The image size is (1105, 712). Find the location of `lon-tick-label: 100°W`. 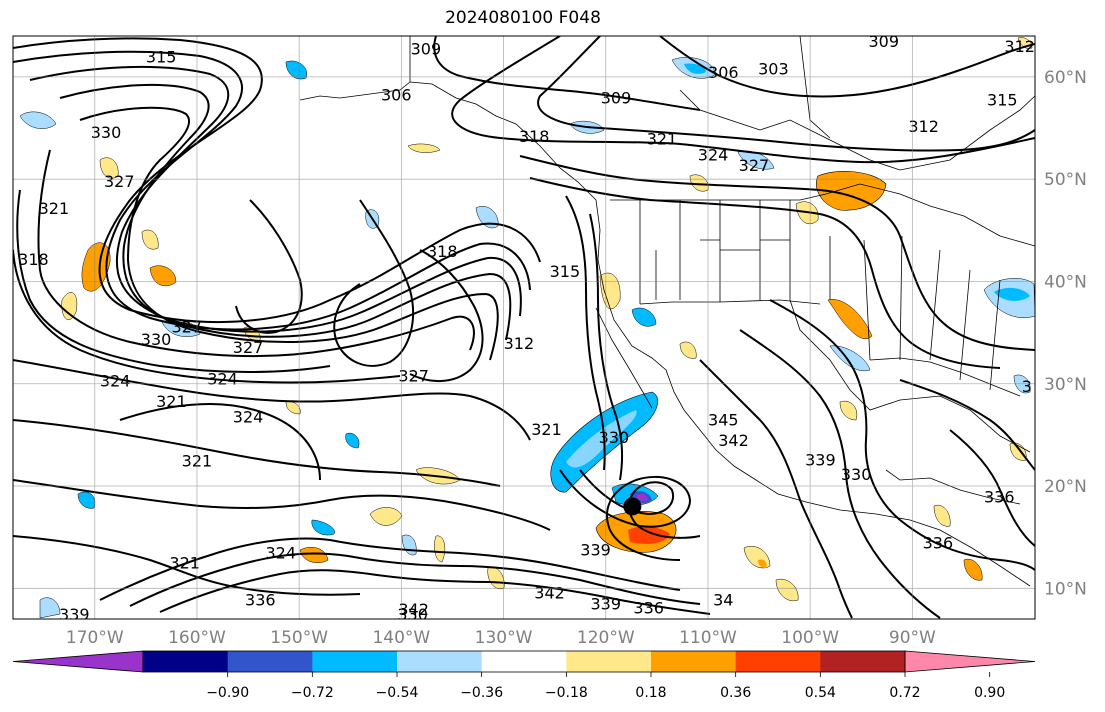

lon-tick-label: 100°W is located at coordinates (810, 638).